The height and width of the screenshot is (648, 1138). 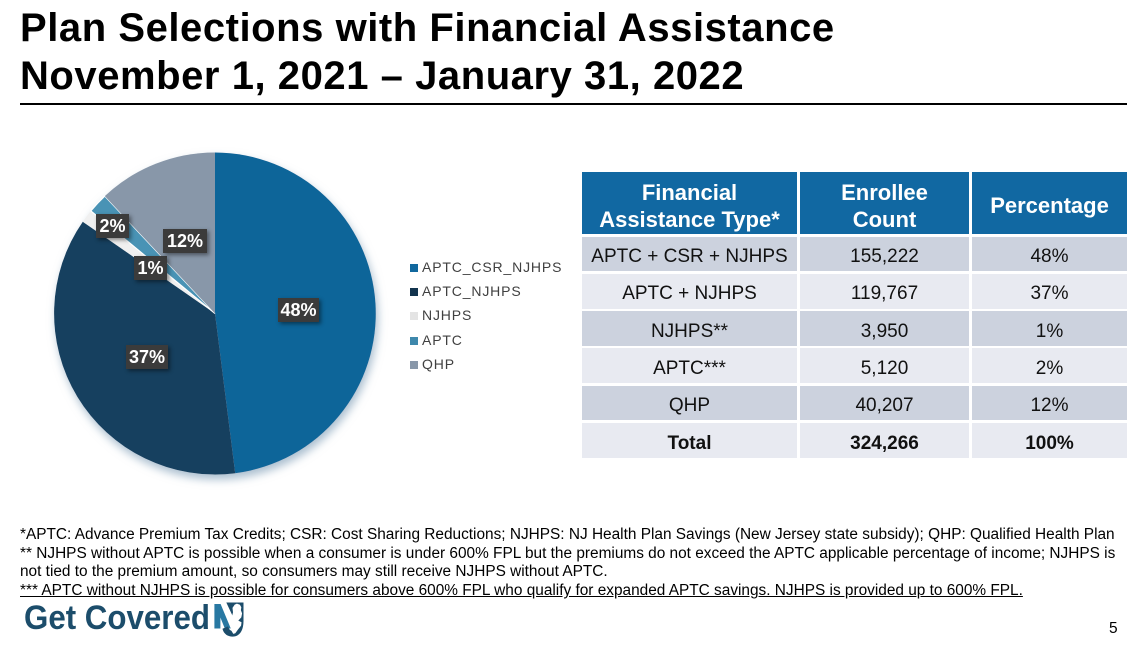 What do you see at coordinates (117, 617) in the screenshot?
I see `svg-text: Get Covered` at bounding box center [117, 617].